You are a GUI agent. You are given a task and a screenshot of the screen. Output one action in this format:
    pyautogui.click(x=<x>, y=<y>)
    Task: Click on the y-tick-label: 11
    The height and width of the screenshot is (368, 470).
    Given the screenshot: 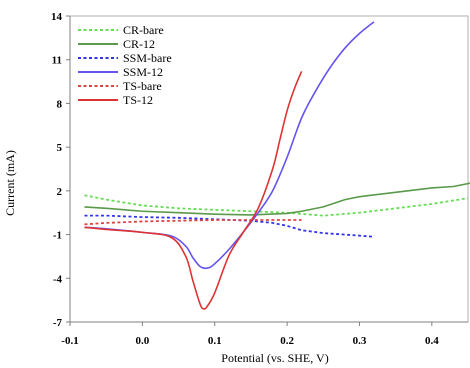 What is the action you would take?
    pyautogui.click(x=57, y=61)
    